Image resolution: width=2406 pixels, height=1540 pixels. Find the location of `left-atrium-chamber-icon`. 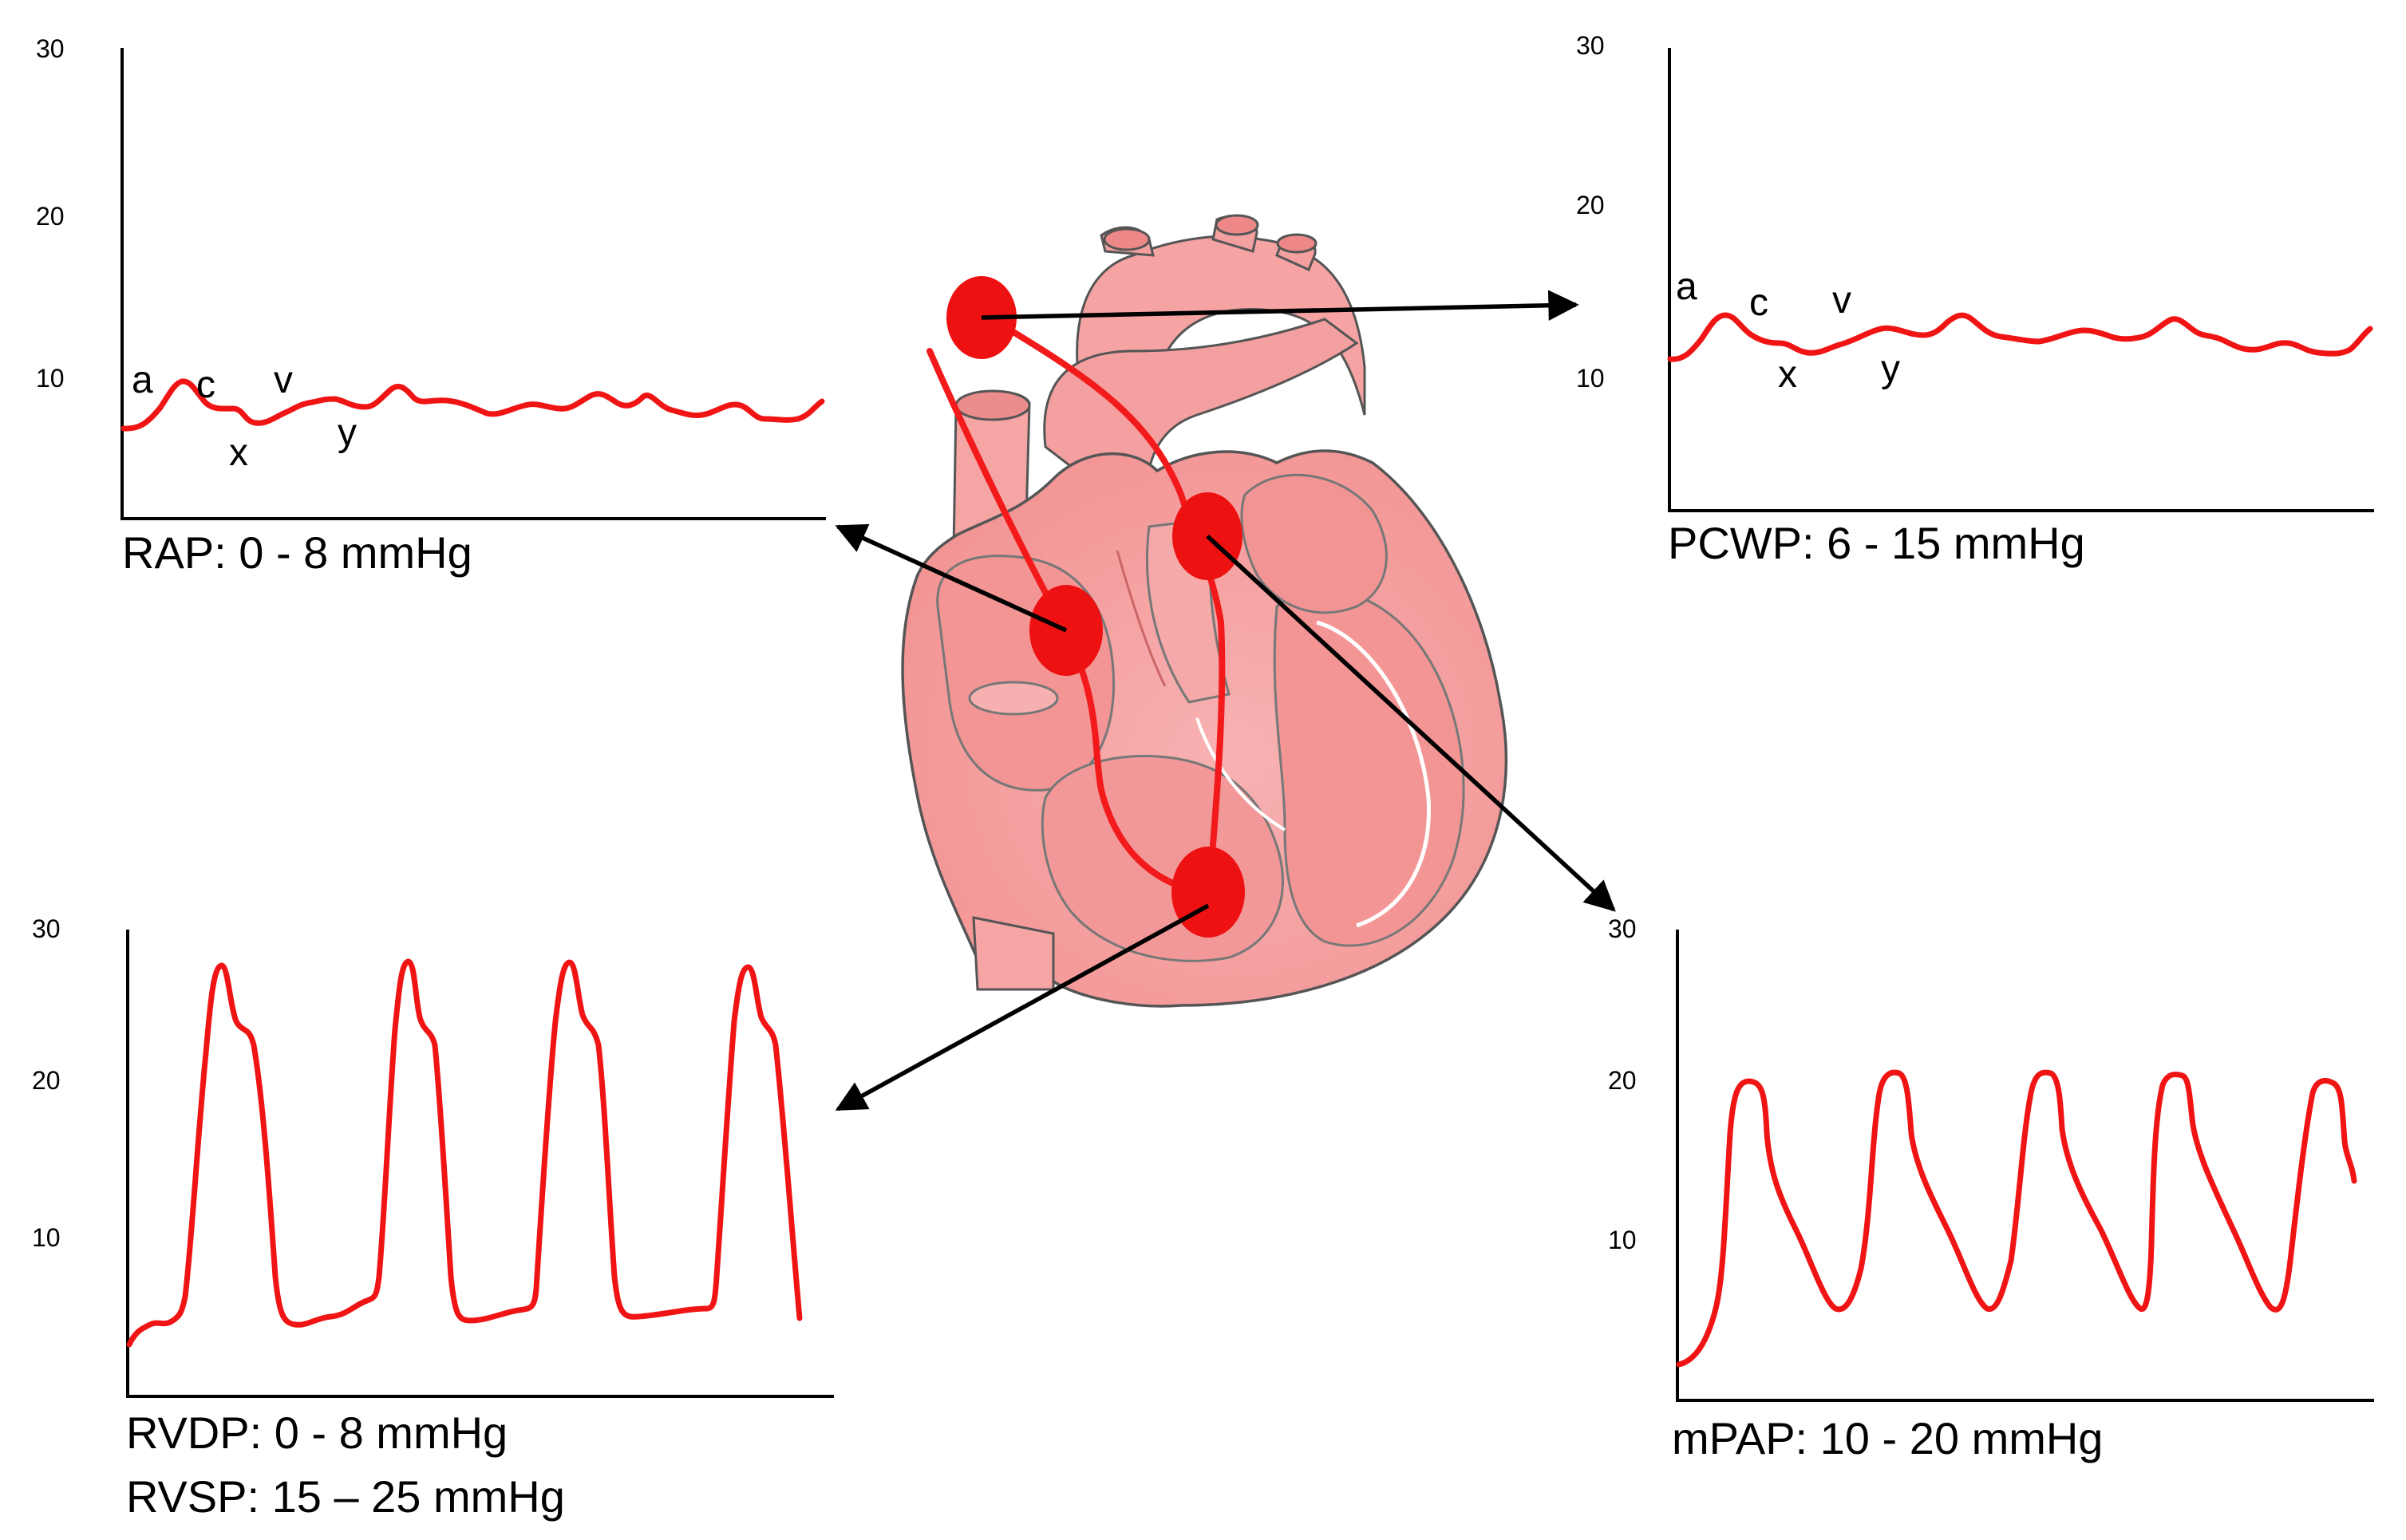

left-atrium-chamber-icon is located at coordinates (1314, 543).